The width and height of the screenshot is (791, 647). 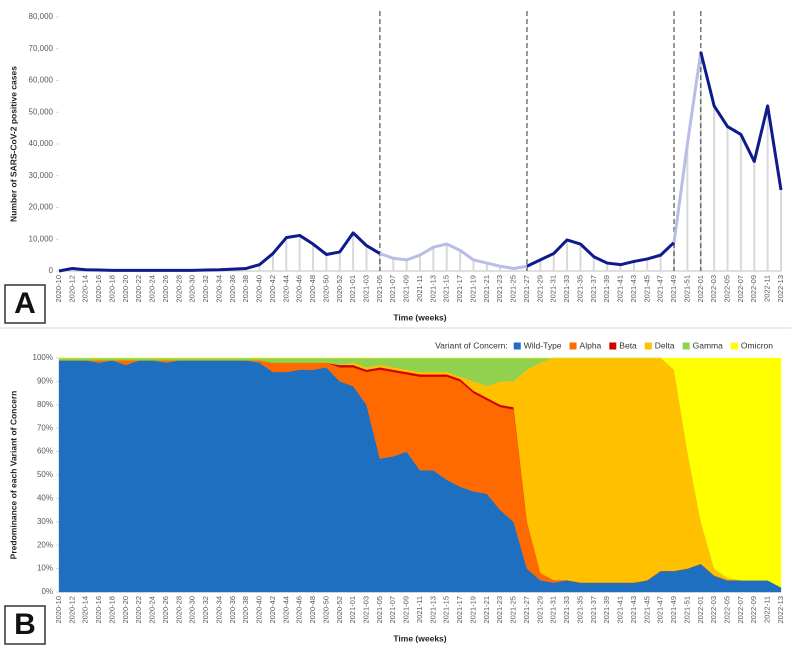 What do you see at coordinates (459, 289) in the screenshot?
I see `x-tick-label: 2021-17` at bounding box center [459, 289].